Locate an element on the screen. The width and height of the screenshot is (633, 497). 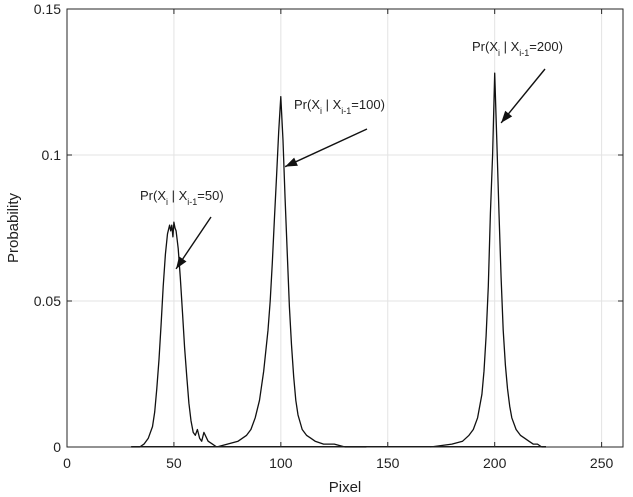
annotation-label: Pr(Xi | Xi-1=100) is located at coordinates (339, 106).